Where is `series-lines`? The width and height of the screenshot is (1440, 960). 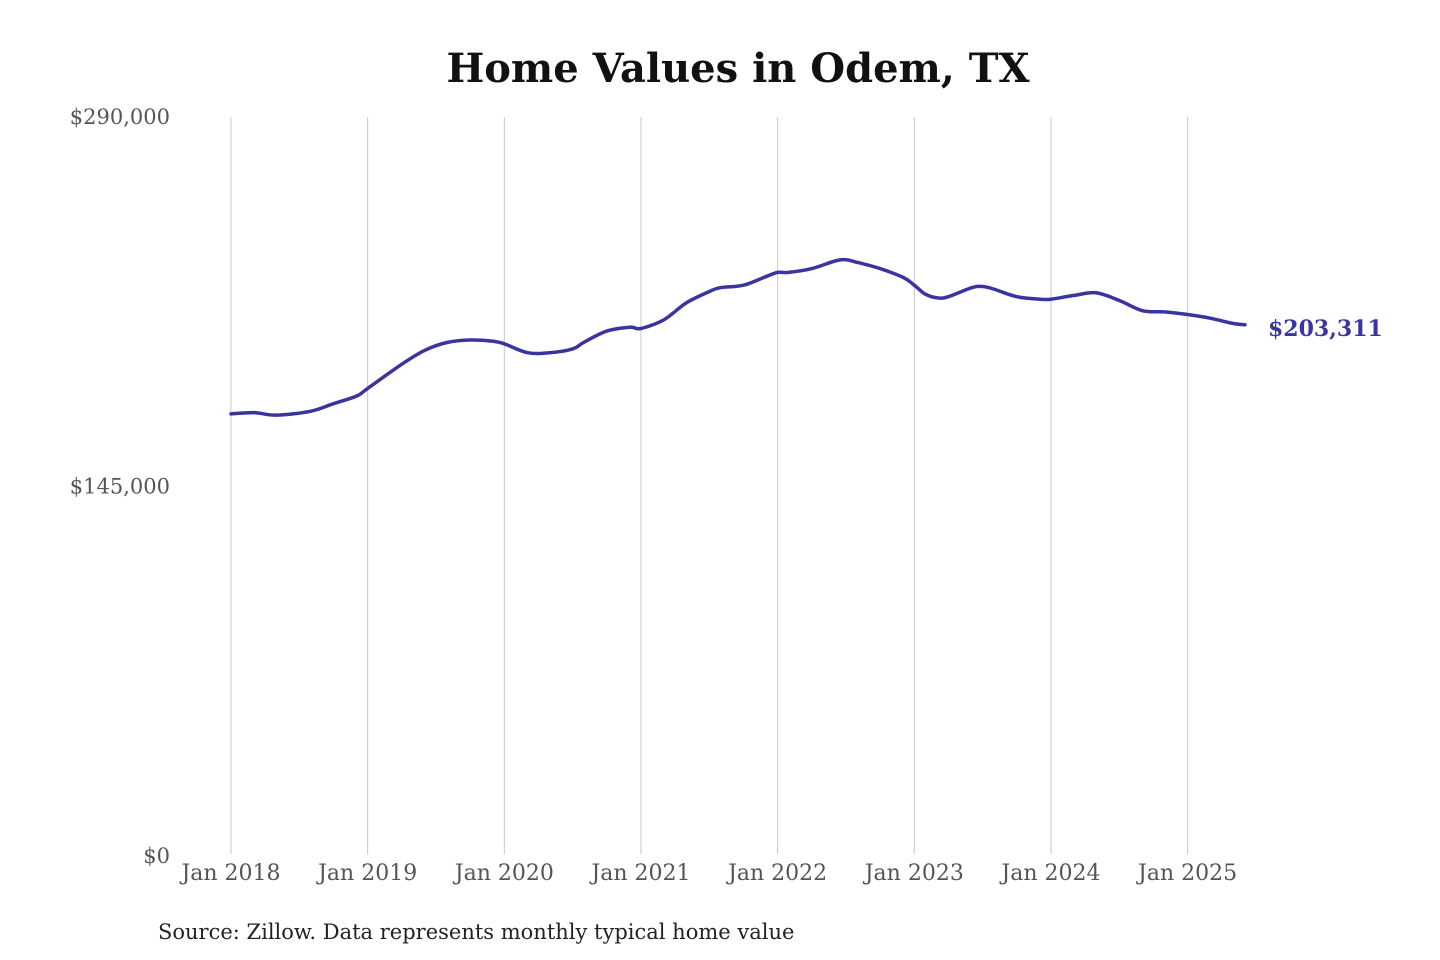
series-lines is located at coordinates (738, 337).